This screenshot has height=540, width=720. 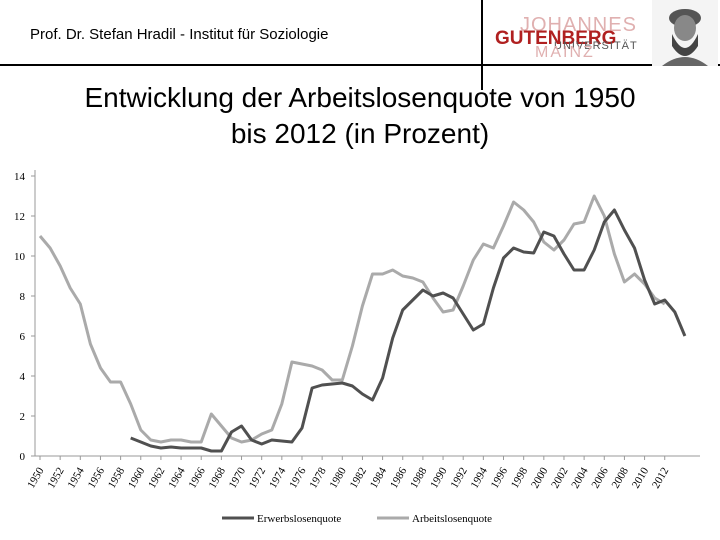 I want to click on legend-label-erwerbslosenquote: Erwerbslosenquote, so click(x=299, y=519).